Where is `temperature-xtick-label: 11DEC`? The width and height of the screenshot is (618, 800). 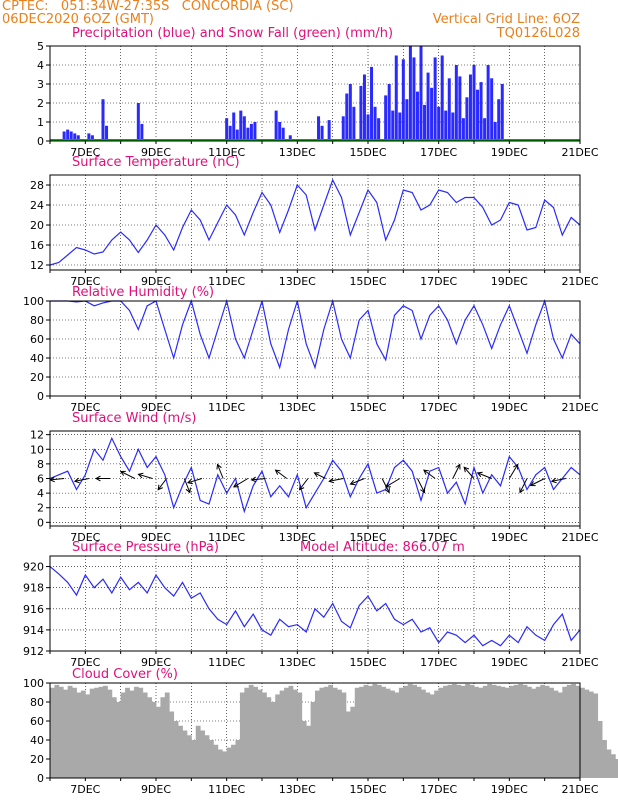
temperature-xtick-label: 11DEC is located at coordinates (226, 281).